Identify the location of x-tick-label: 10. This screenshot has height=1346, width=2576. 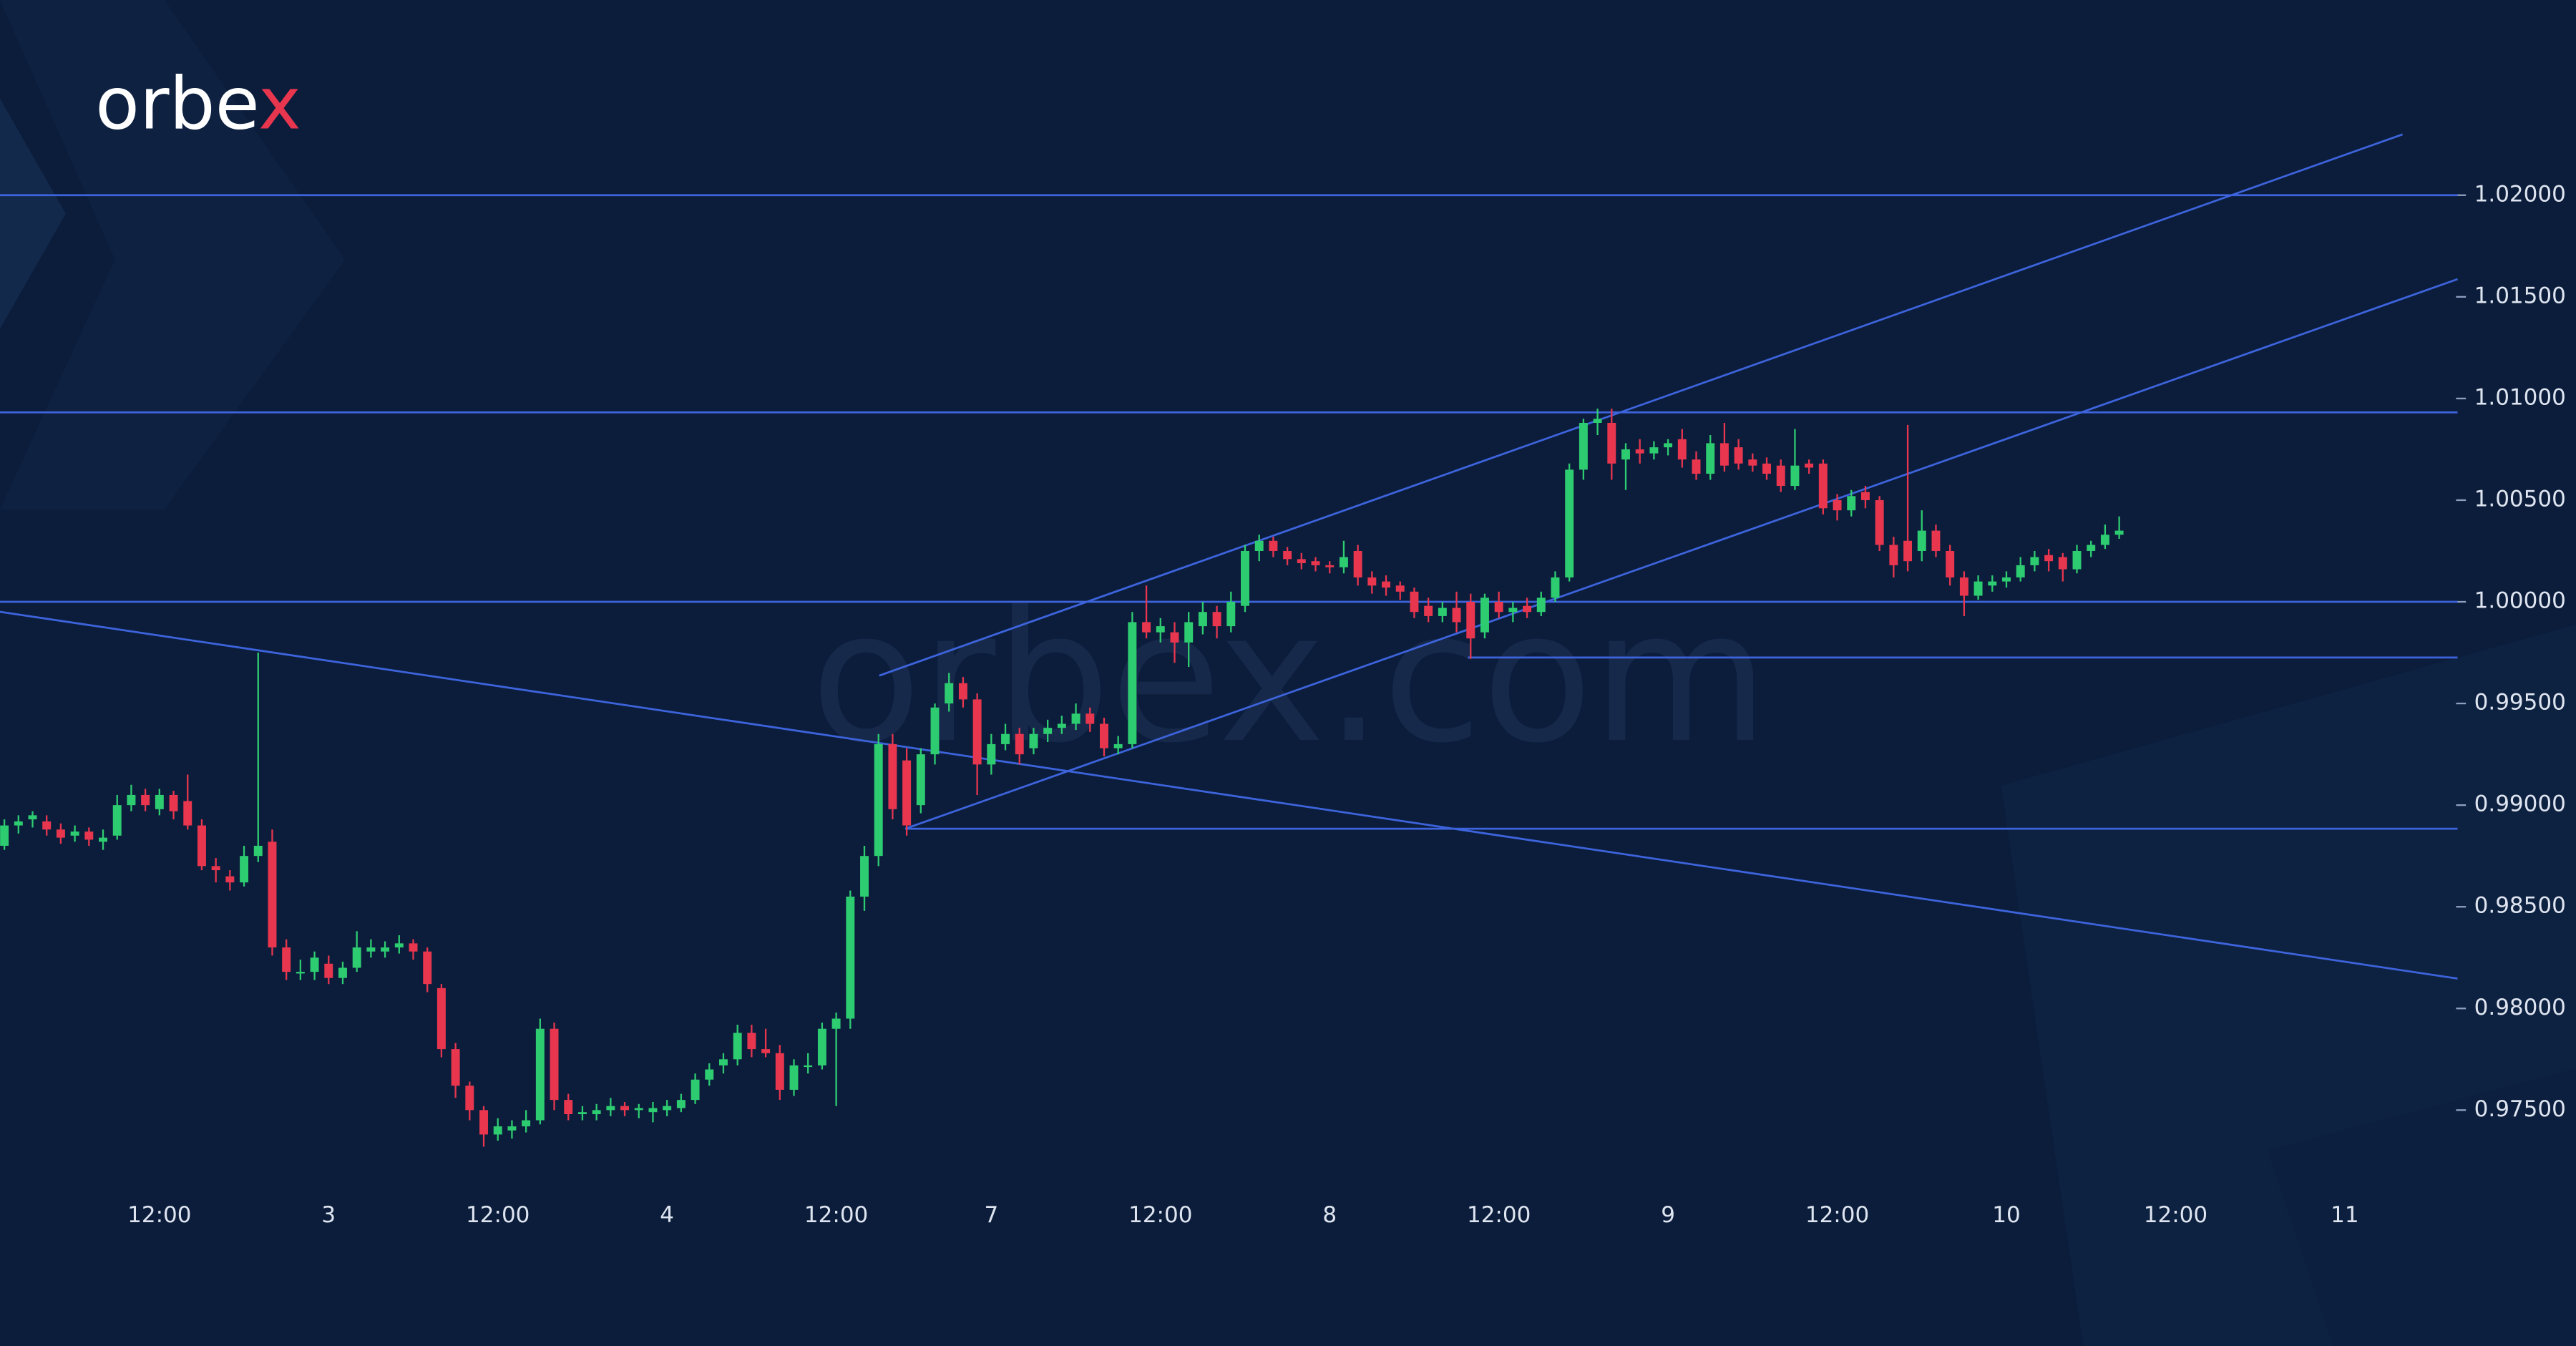
(2006, 1215).